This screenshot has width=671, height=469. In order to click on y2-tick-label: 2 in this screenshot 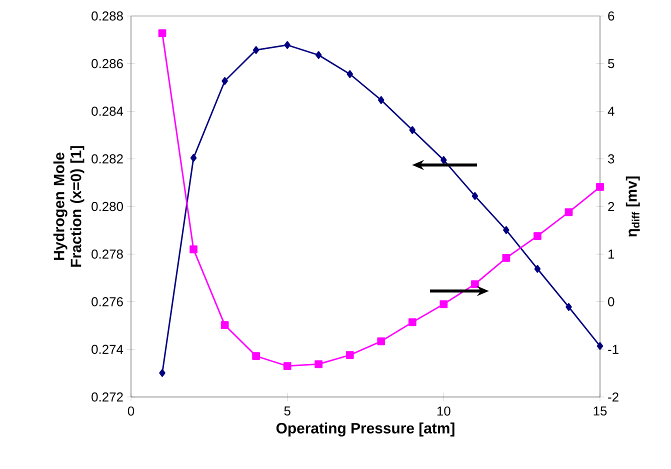, I will do `click(611, 207)`.